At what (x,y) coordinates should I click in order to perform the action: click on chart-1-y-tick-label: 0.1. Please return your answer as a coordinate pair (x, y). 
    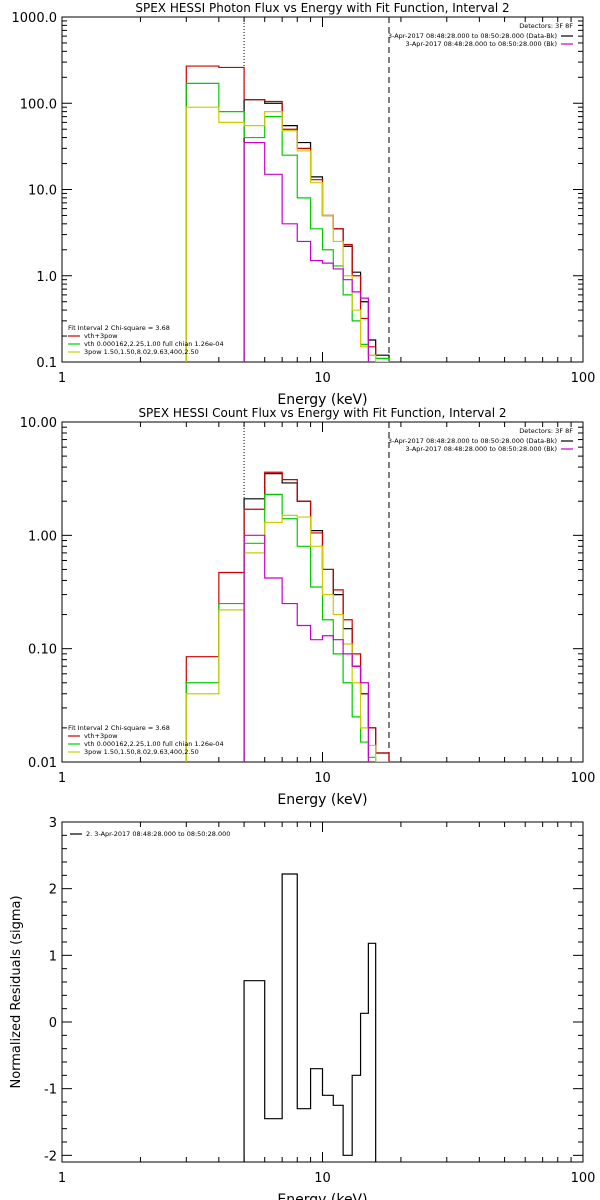
    Looking at the image, I should click on (46, 363).